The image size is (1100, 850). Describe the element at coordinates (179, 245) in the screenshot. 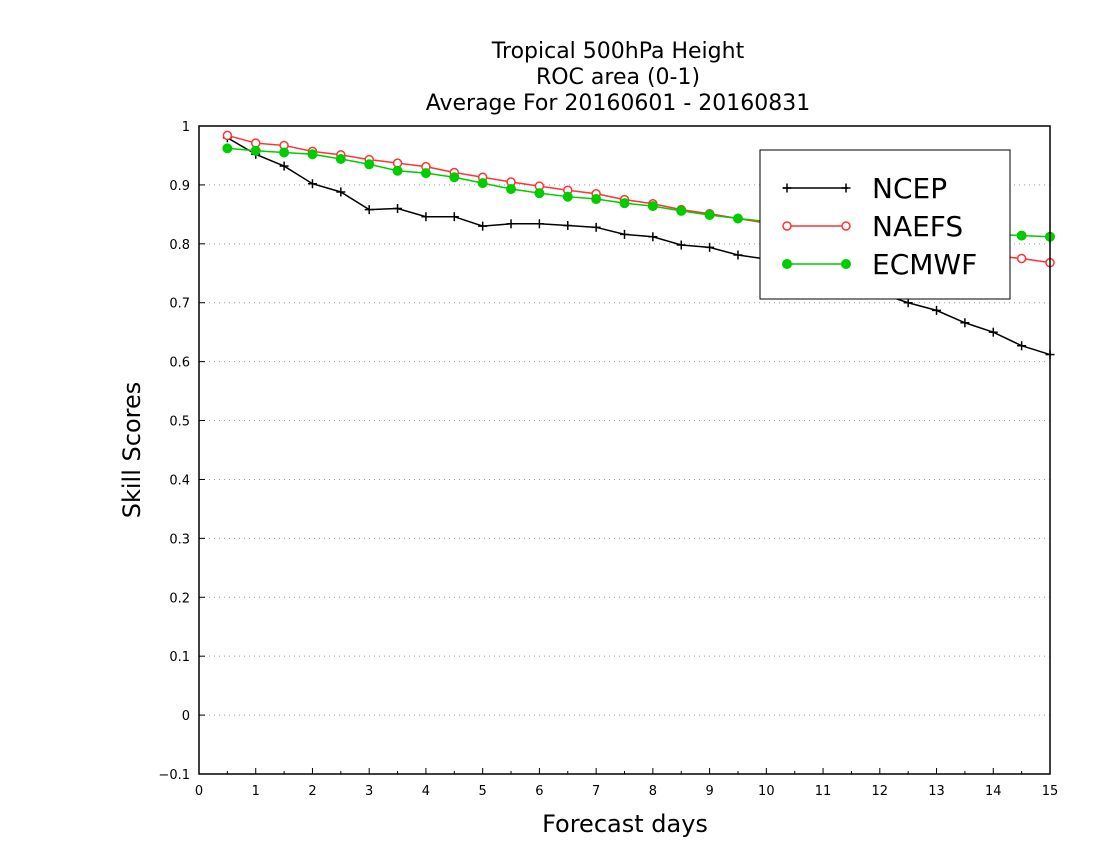

I see `y-tick-label: 0.8` at that location.